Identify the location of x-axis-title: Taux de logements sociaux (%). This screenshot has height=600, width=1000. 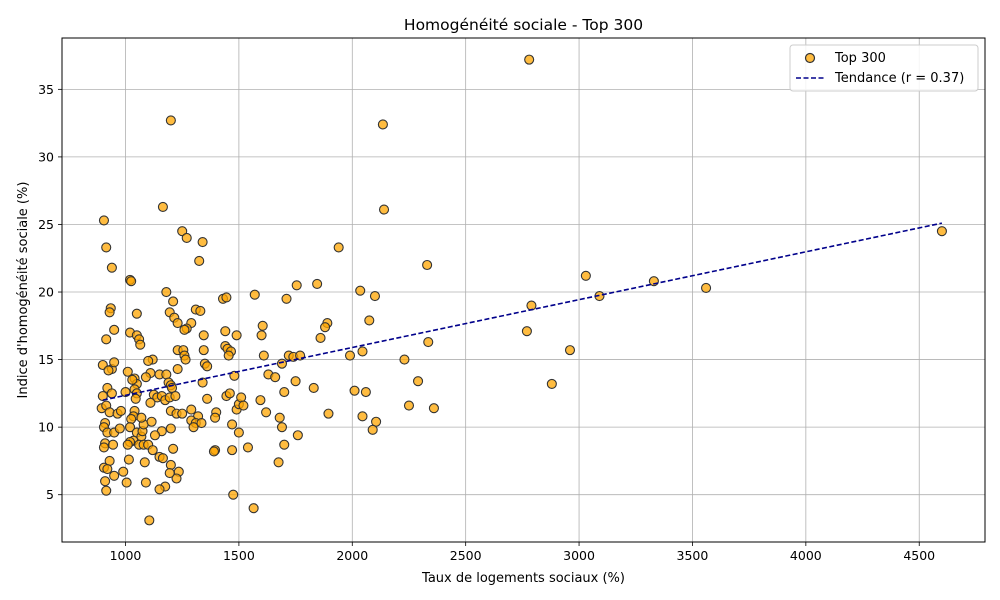
(523, 578).